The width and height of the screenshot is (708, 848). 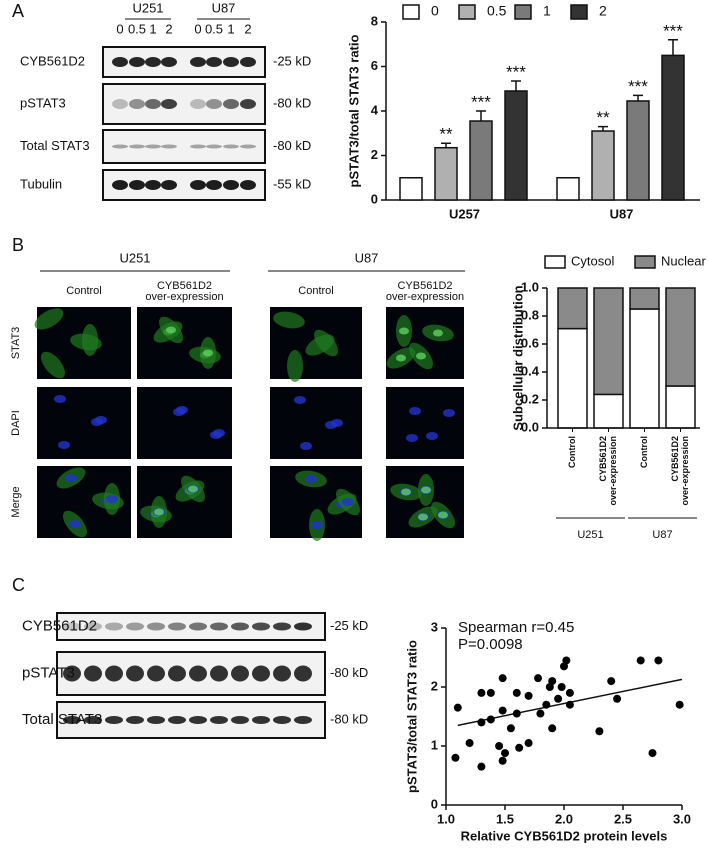 What do you see at coordinates (137, 28) in the screenshot?
I see `lane-label: 0.5` at bounding box center [137, 28].